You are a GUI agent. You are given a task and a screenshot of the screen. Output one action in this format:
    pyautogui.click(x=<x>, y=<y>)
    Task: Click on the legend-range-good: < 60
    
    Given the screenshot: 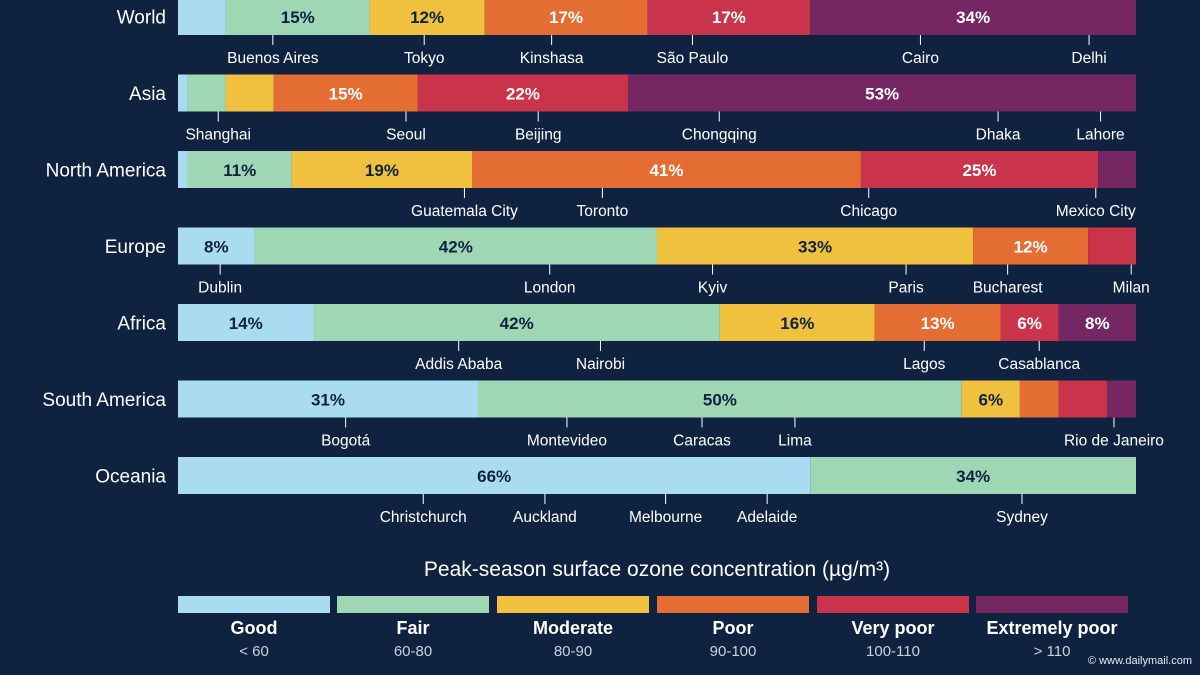 What is the action you would take?
    pyautogui.click(x=254, y=651)
    